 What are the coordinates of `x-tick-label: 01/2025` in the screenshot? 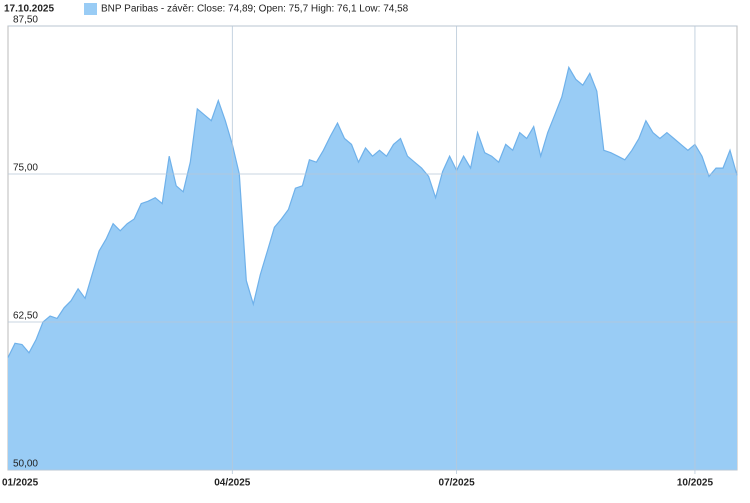 It's located at (20, 483).